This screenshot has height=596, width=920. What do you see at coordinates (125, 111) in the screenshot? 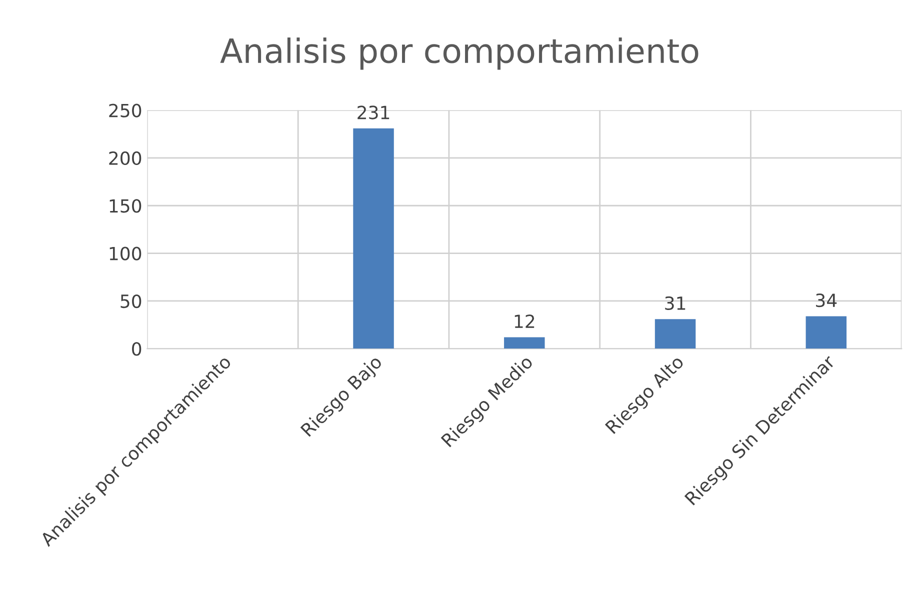
I see `y-tick-label: 250` at bounding box center [125, 111].